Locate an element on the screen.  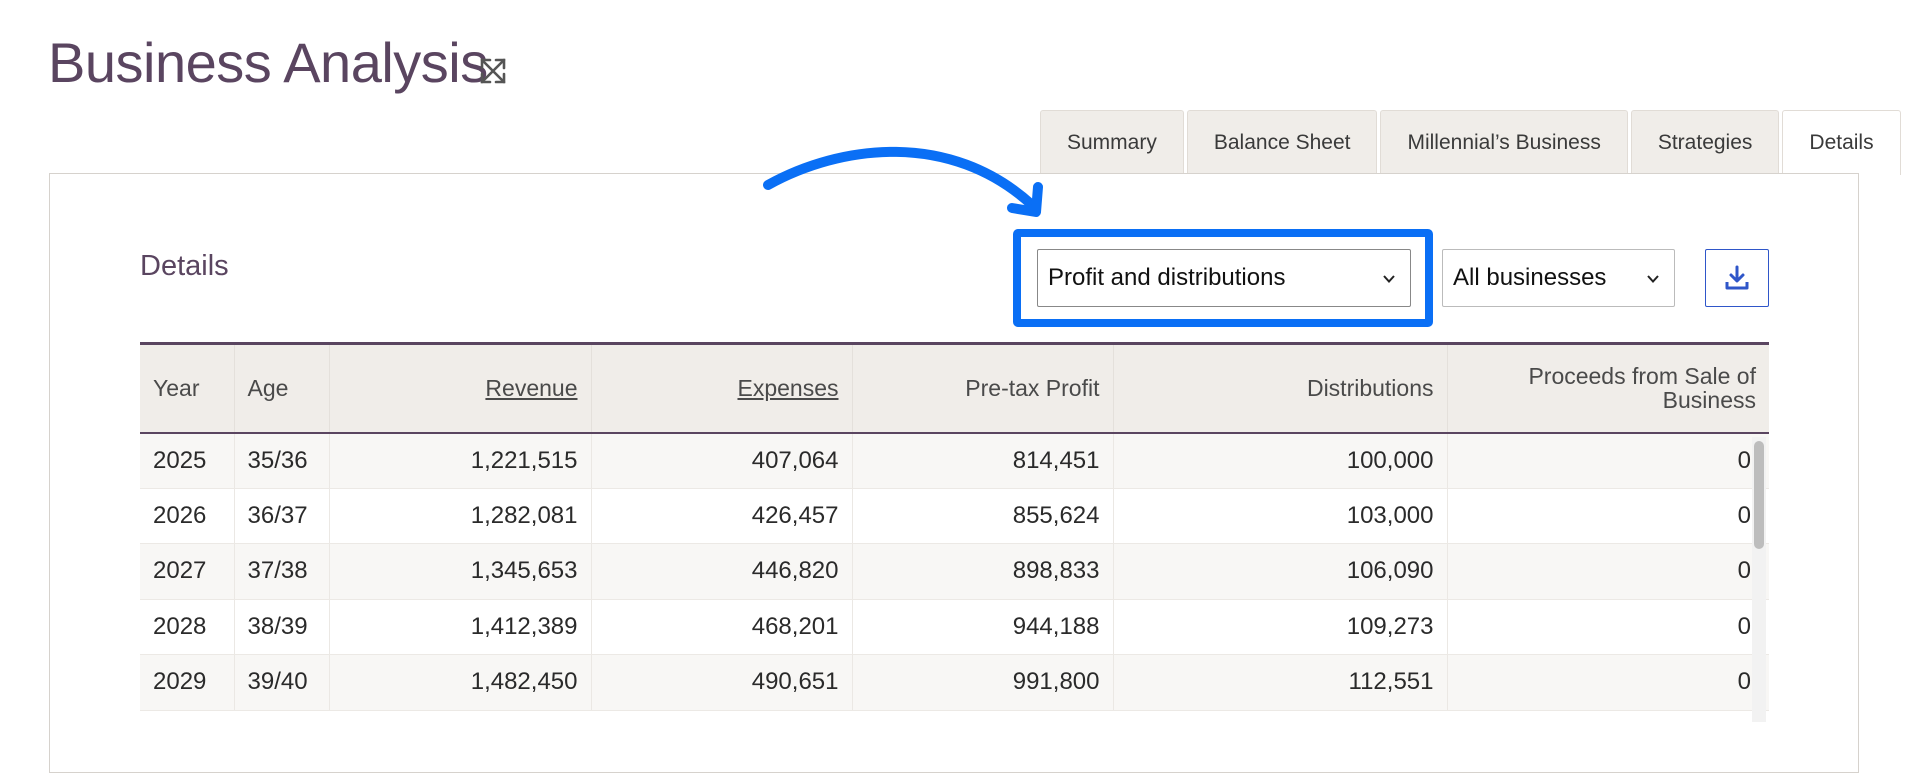
tab-details: Details is located at coordinates (1841, 142).